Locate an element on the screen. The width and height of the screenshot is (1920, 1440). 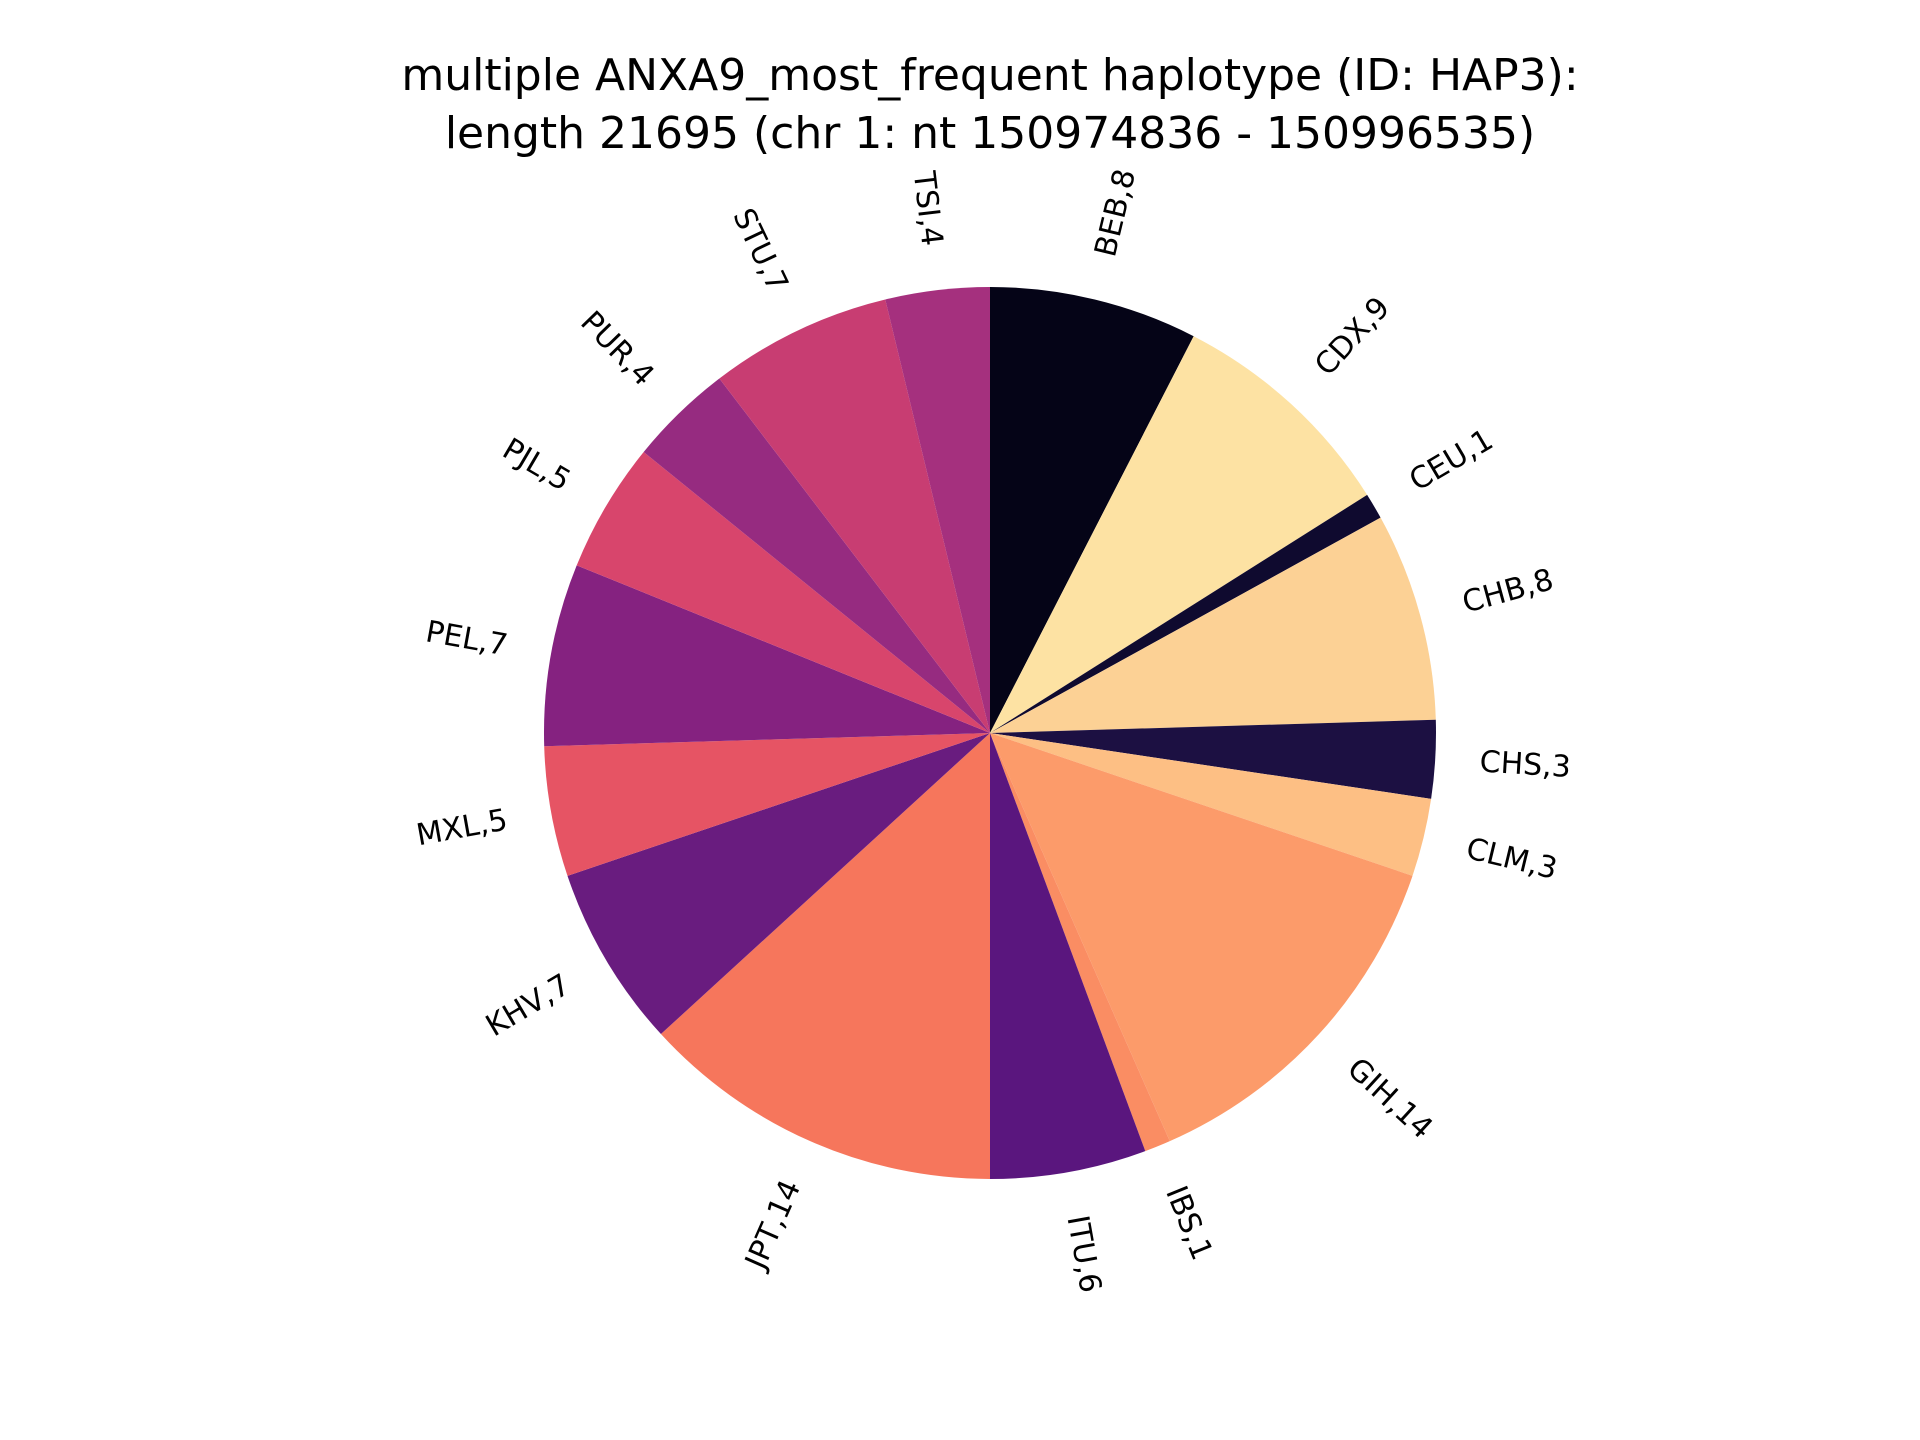
pie-label-gih: GIH,14 is located at coordinates (1389, 1098).